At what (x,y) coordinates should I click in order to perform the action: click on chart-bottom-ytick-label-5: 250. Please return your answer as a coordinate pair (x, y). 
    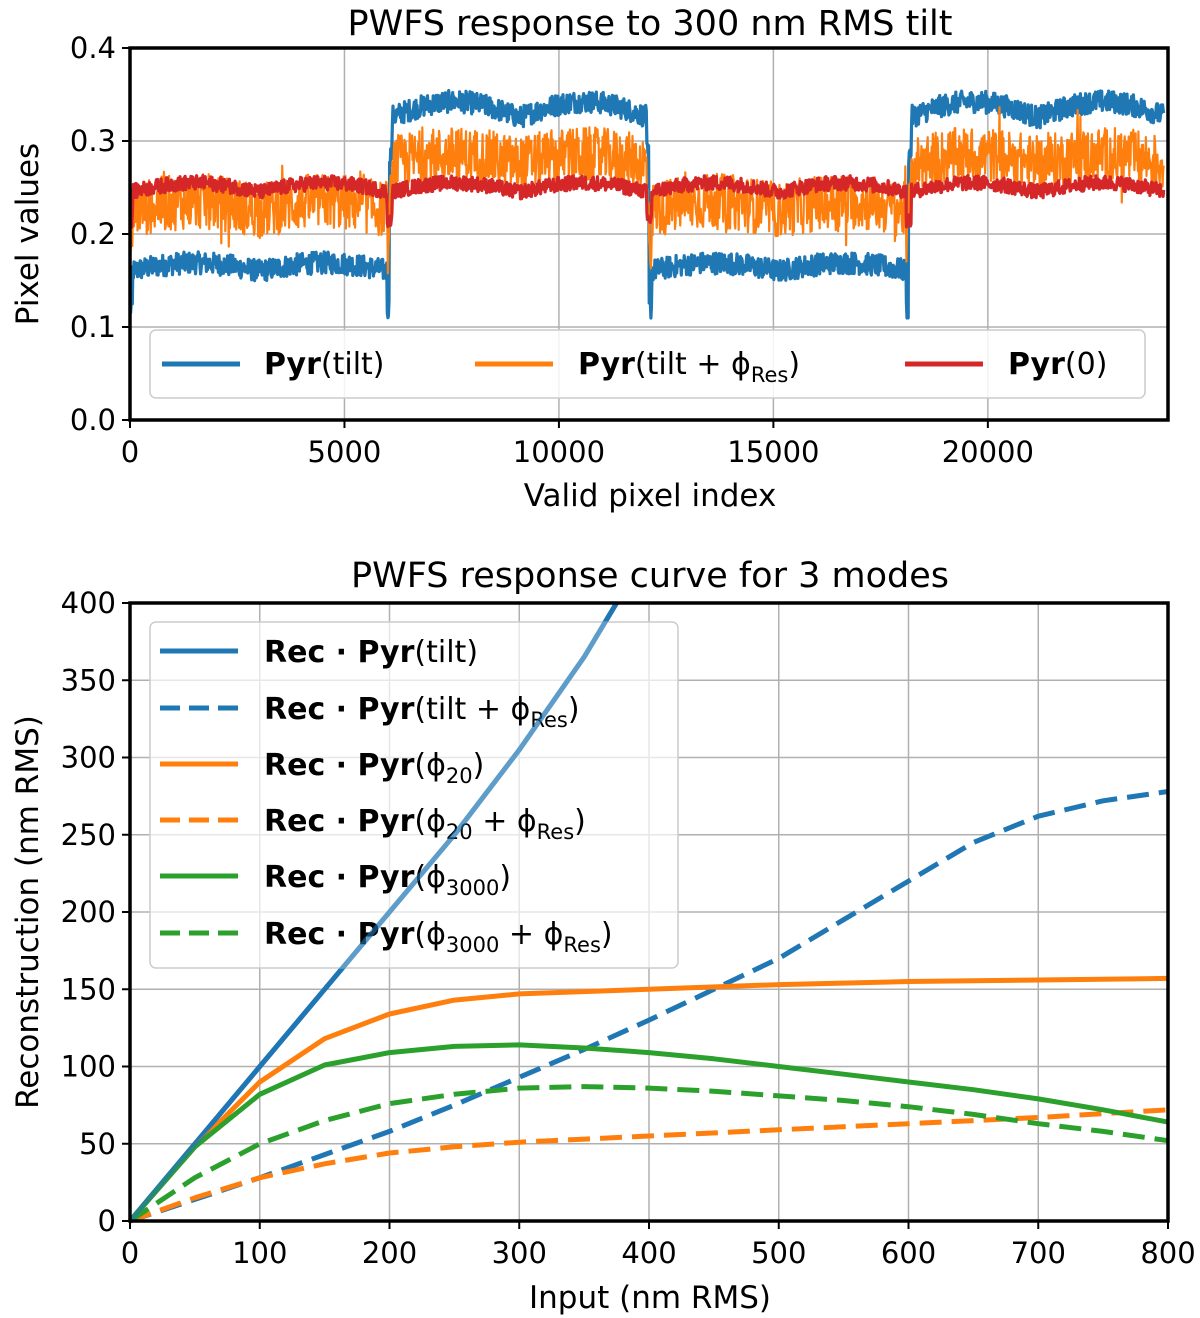
    Looking at the image, I should click on (88, 835).